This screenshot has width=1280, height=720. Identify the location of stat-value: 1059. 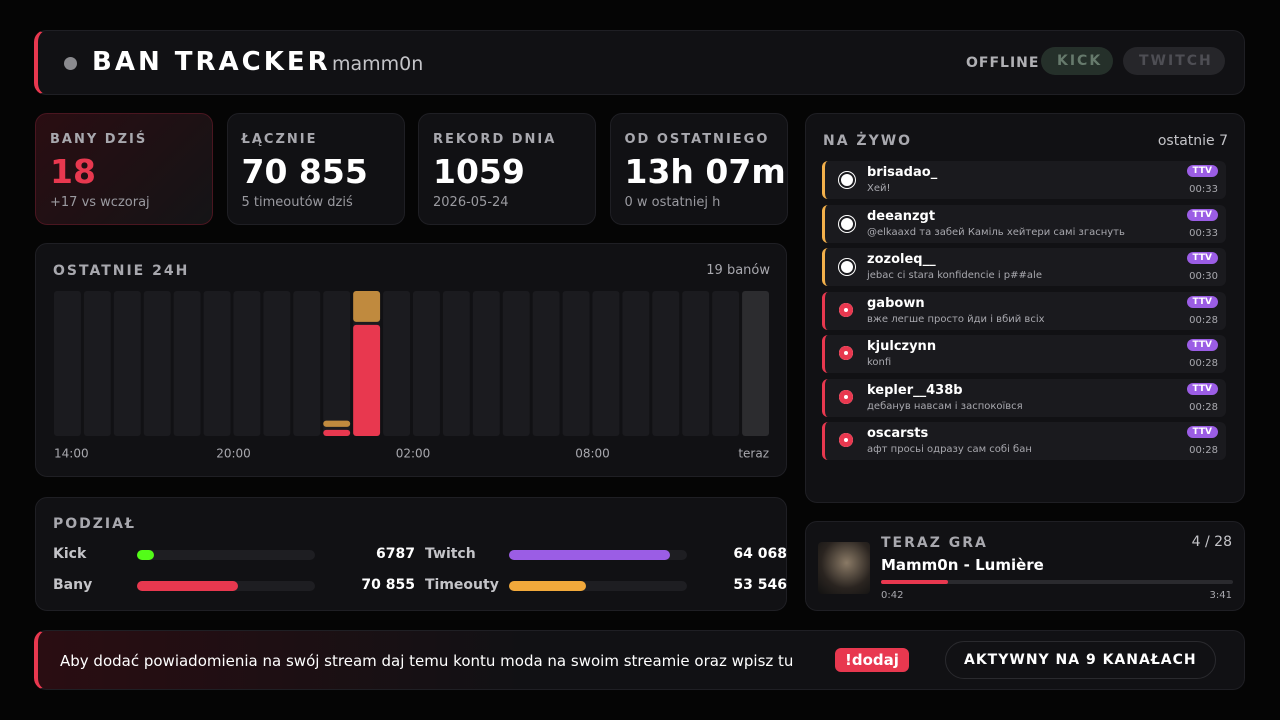
(479, 171).